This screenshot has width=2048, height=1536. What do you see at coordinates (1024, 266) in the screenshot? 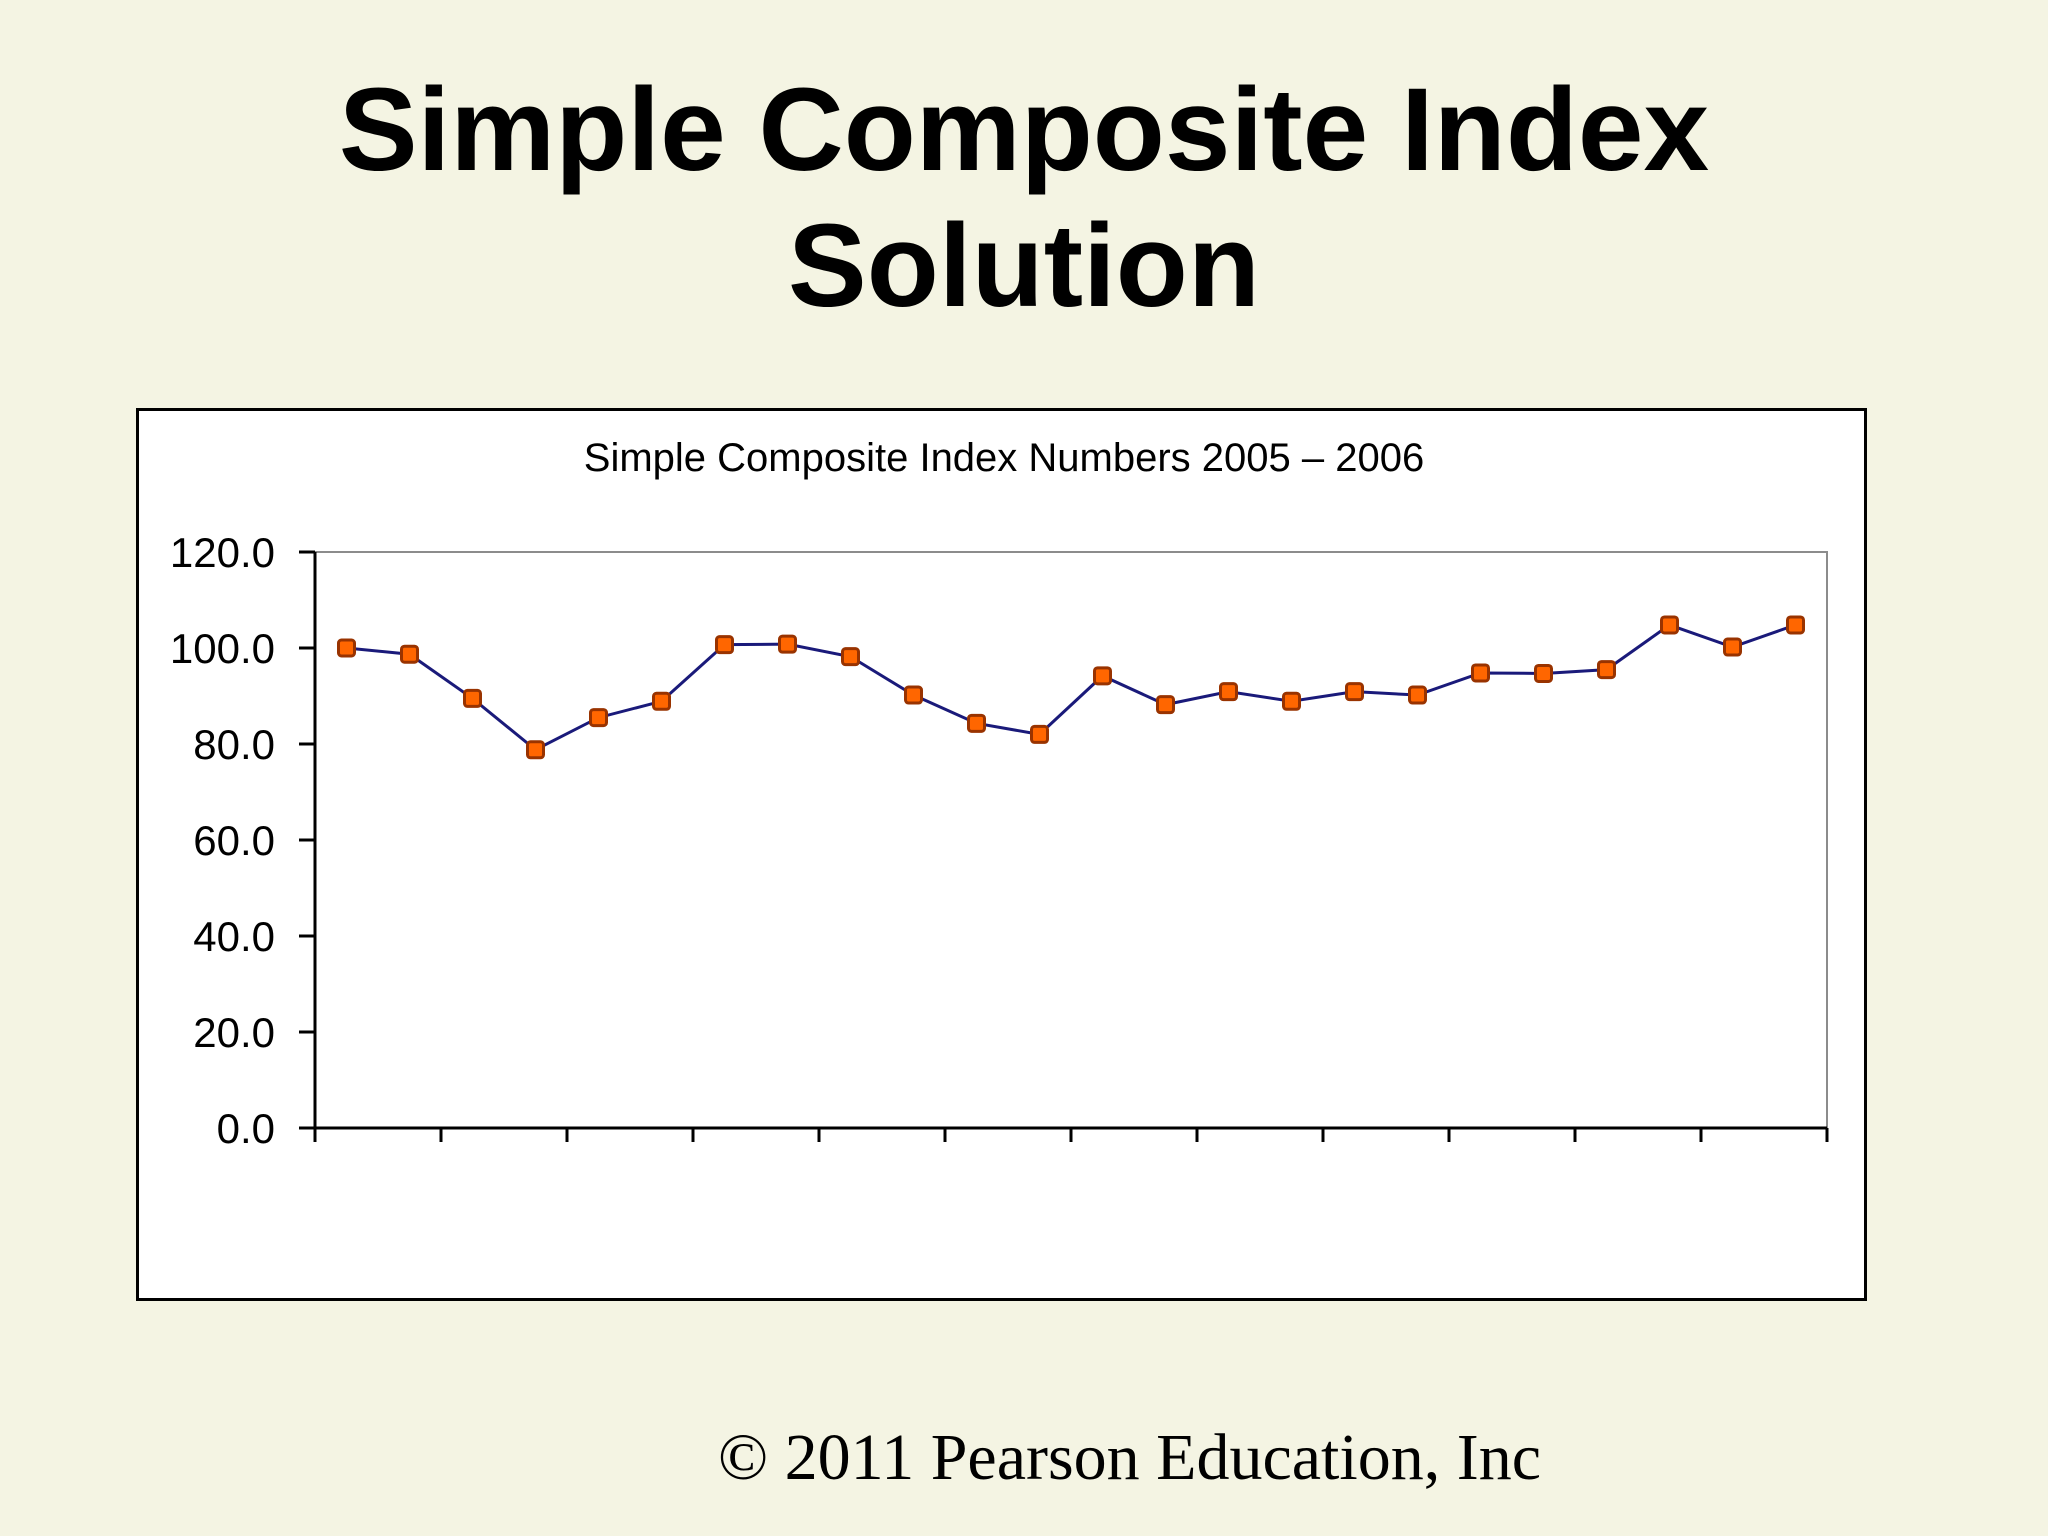
I see `slide-title-line-2: Solution` at bounding box center [1024, 266].